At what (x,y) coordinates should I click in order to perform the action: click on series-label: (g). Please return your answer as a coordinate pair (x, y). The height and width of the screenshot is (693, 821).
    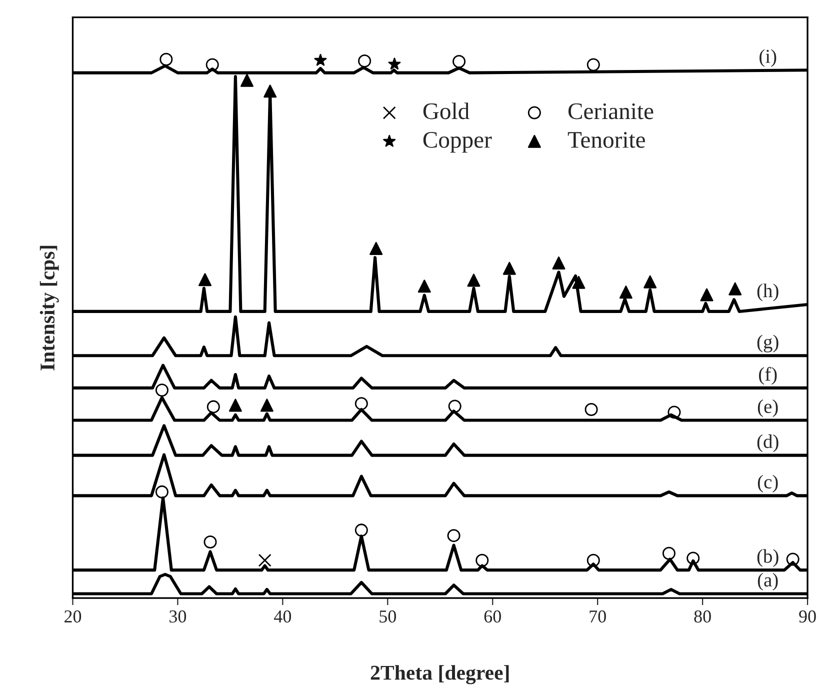
    Looking at the image, I should click on (767, 343).